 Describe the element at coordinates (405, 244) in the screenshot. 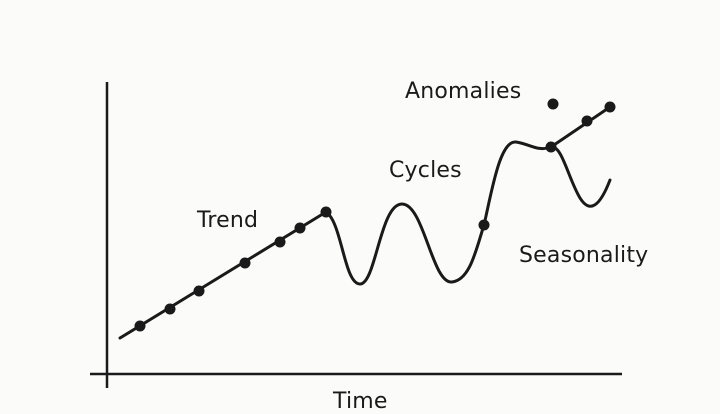

I see `cycles-wave` at that location.